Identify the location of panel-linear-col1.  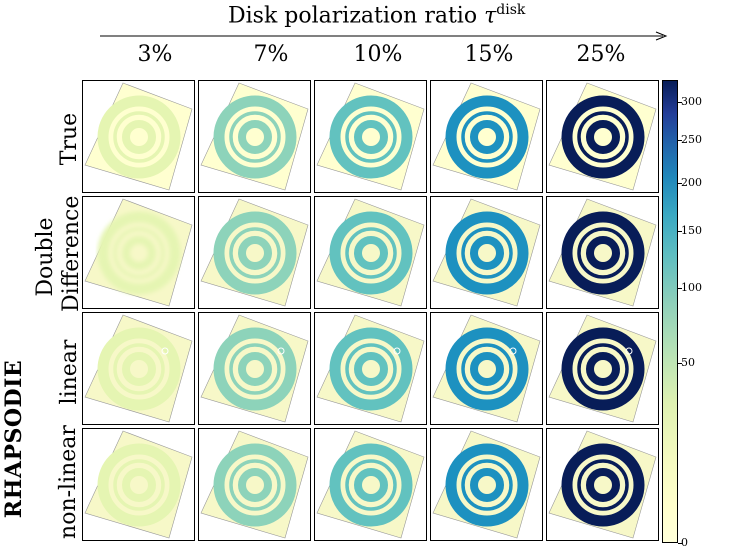
(138, 368).